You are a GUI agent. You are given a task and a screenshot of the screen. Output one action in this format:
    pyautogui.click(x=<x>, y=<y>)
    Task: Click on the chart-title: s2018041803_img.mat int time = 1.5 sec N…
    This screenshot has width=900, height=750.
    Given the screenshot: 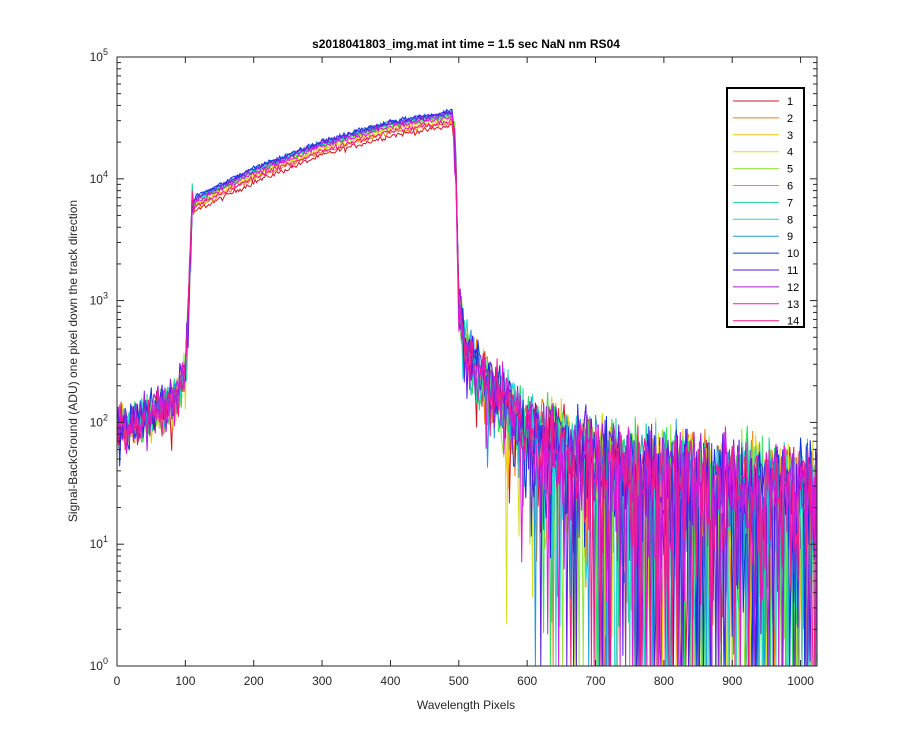 What is the action you would take?
    pyautogui.click(x=466, y=44)
    